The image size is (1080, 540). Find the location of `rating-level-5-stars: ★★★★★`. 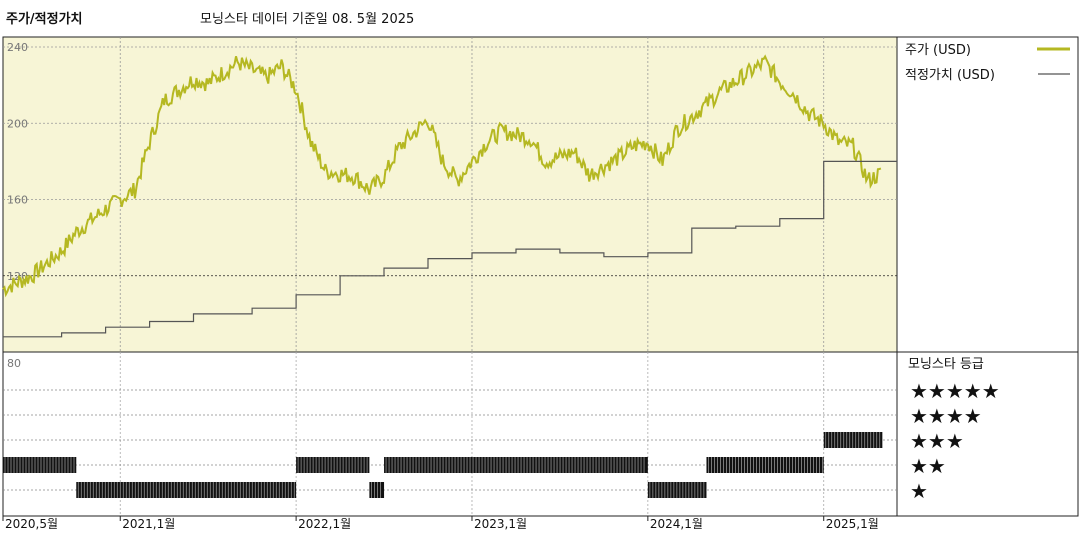

rating-level-5-stars: ★★★★★ is located at coordinates (955, 391).